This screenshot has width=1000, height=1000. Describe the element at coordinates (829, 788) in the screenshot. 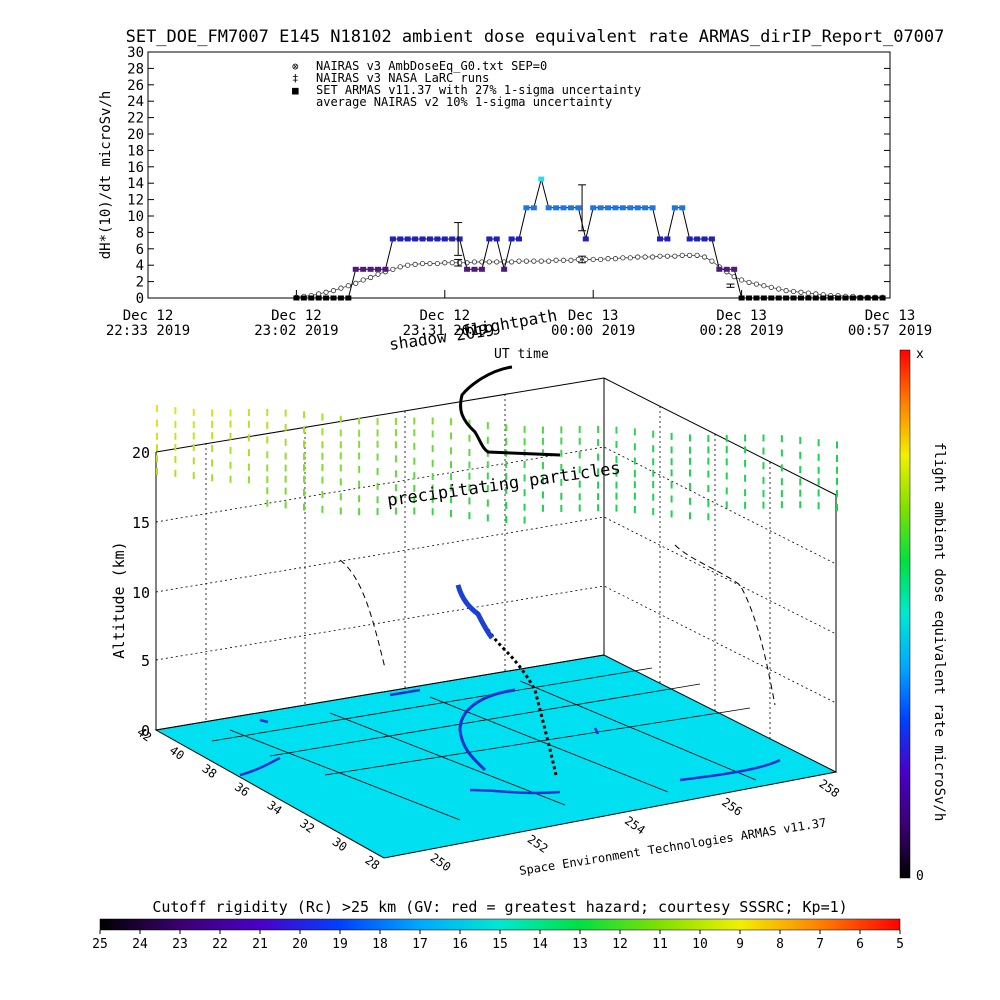

I see `longitude-tick-label: 258` at that location.